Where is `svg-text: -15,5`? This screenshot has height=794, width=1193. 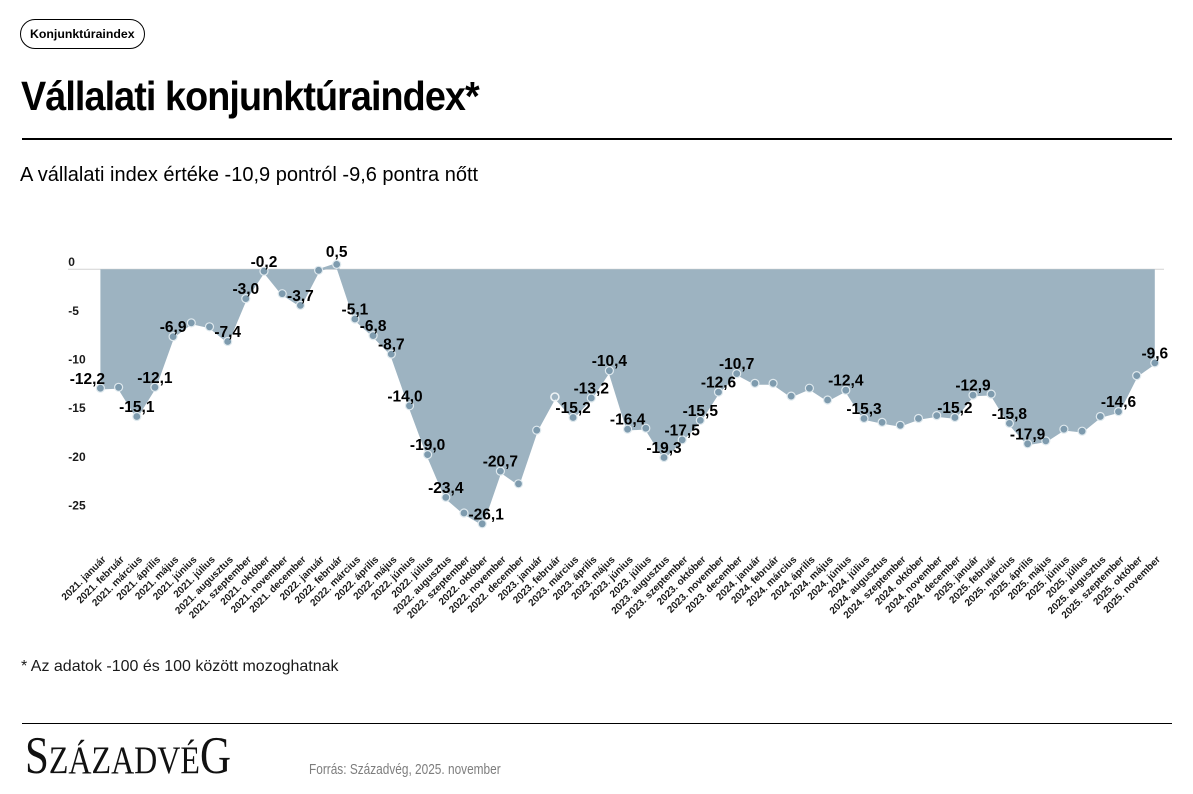 svg-text: -15,5 is located at coordinates (701, 411).